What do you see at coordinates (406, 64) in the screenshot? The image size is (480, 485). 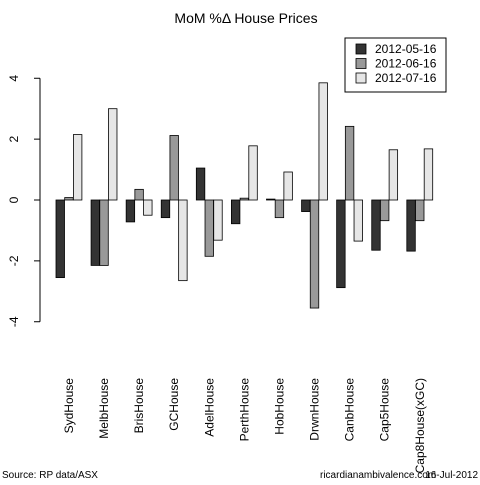 I see `legend-label: 2012-06-16` at bounding box center [406, 64].